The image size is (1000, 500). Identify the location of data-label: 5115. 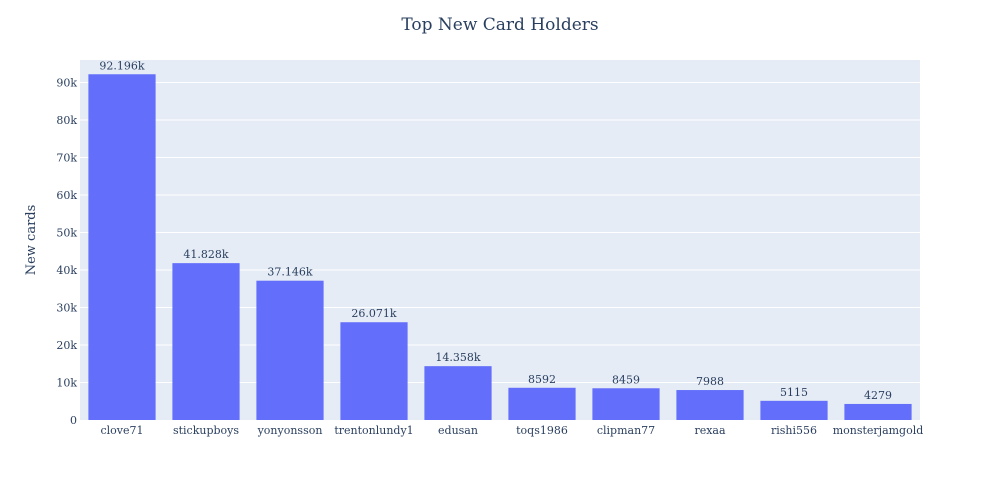
(794, 392).